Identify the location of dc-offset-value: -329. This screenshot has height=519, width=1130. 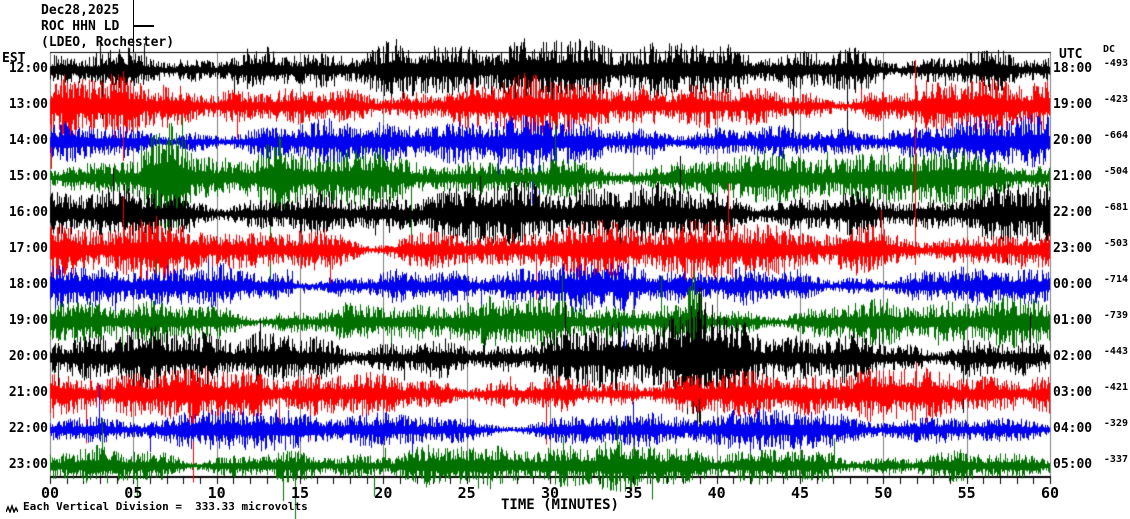
(1115, 423).